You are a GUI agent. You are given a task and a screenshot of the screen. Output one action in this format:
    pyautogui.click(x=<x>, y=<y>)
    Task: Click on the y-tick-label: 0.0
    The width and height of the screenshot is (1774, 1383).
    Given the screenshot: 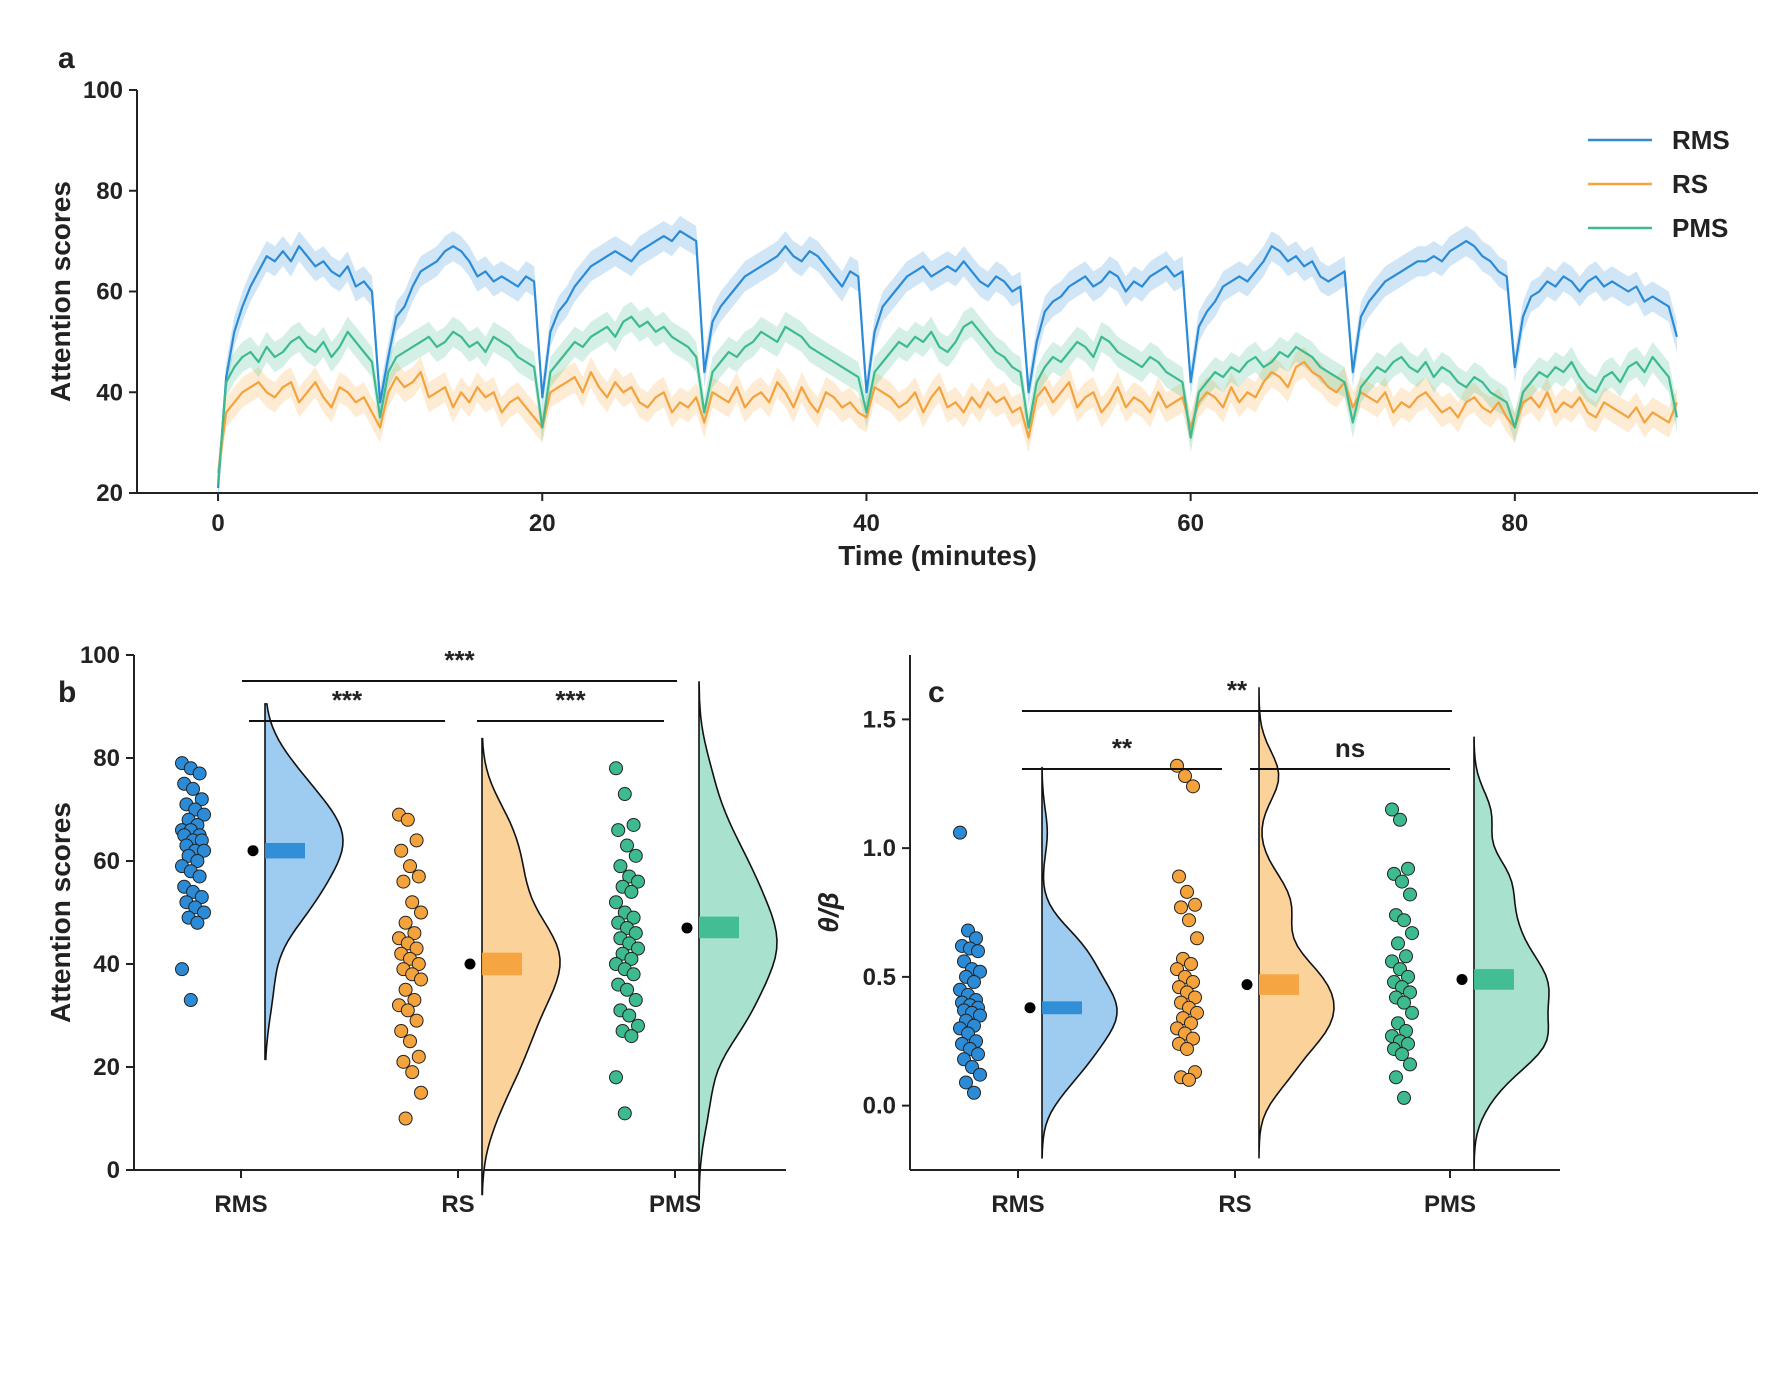 What is the action you would take?
    pyautogui.click(x=879, y=1106)
    